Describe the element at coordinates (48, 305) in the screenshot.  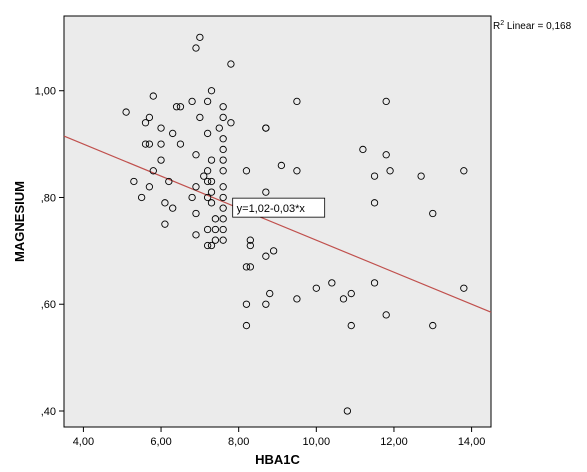
I see `y-tick-label: ,60` at that location.